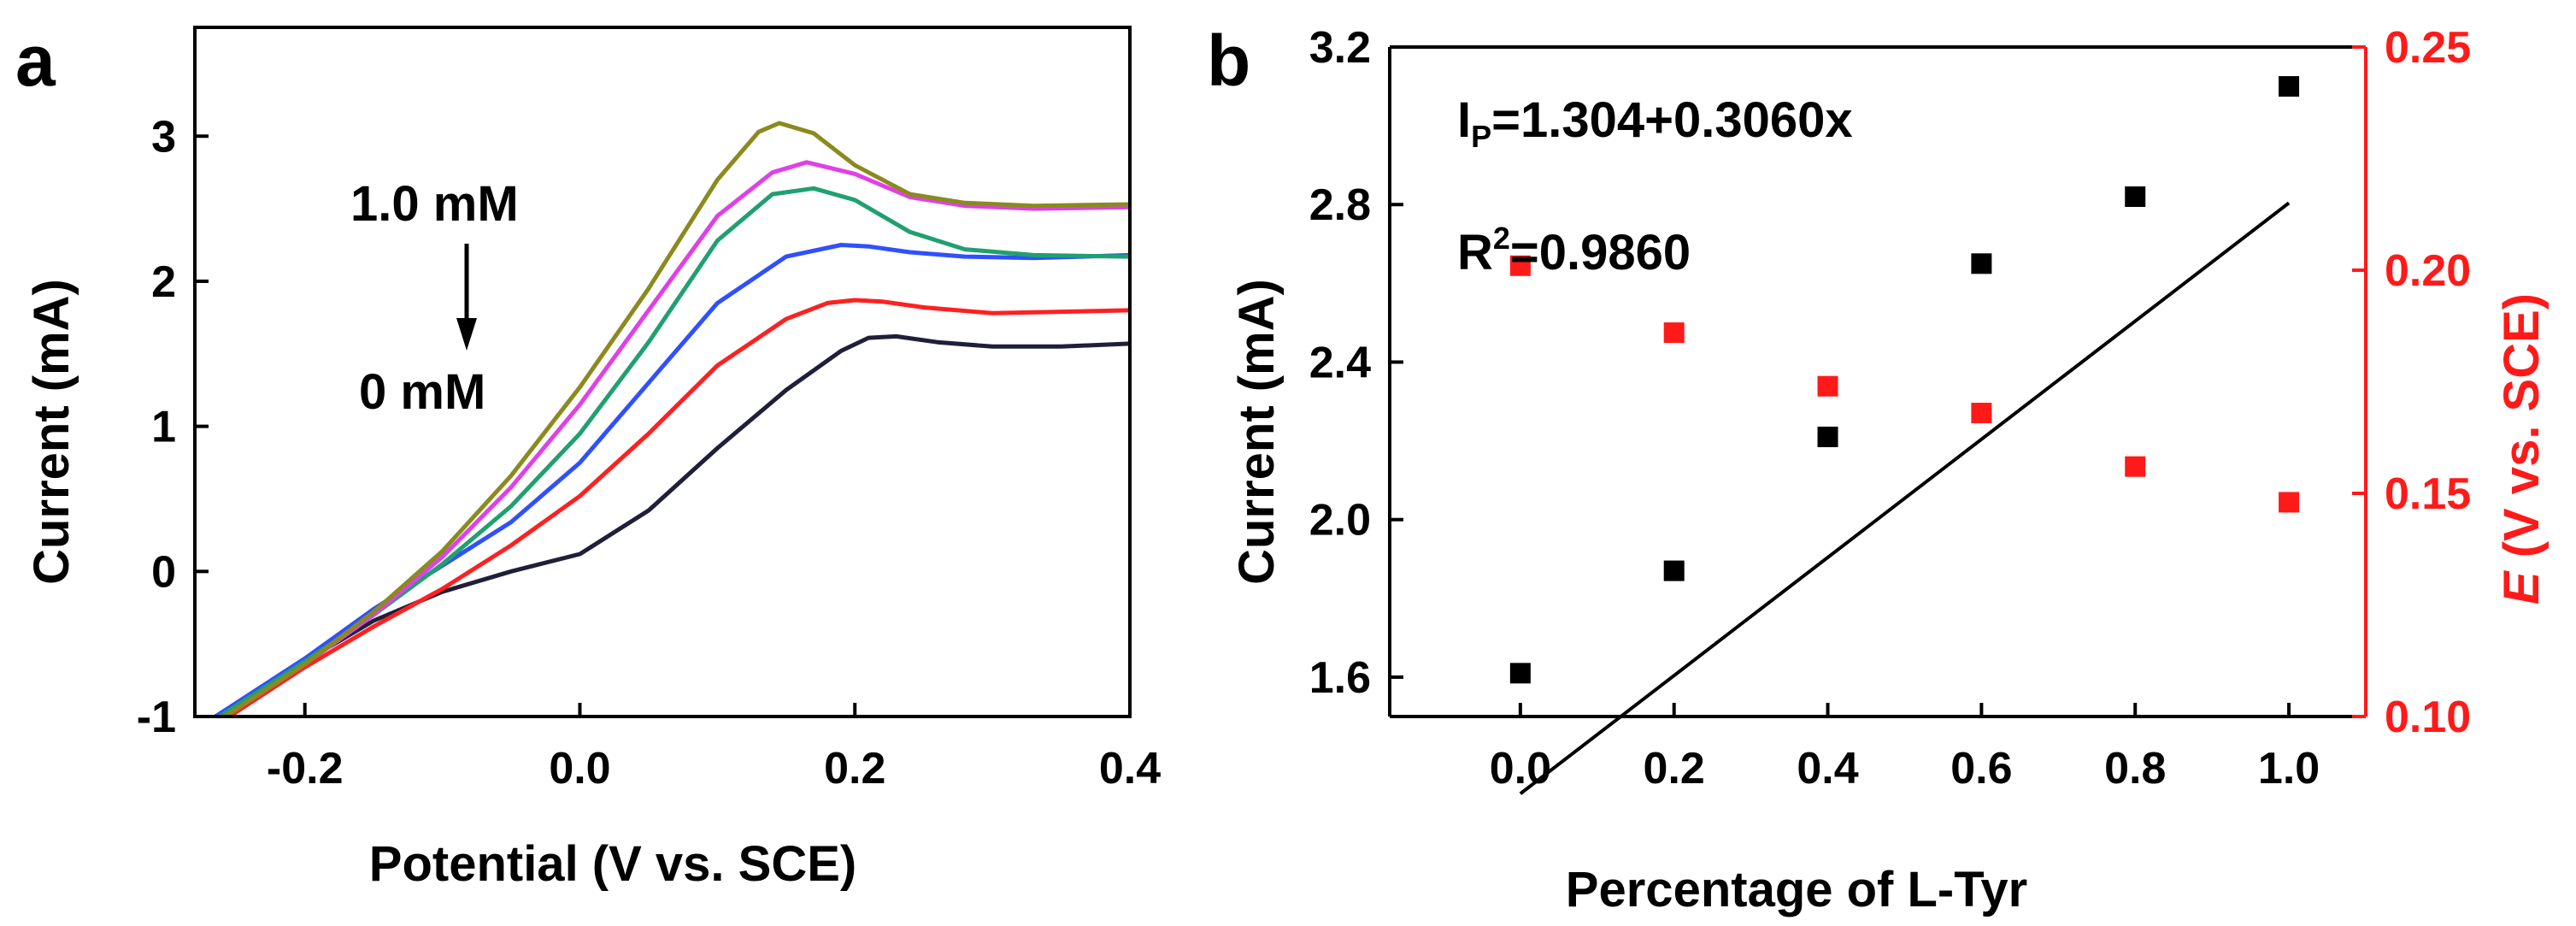 The image size is (2576, 926). I want to click on panel-a-y-ticks: -1 0 1 2 3, so click(173, 427).